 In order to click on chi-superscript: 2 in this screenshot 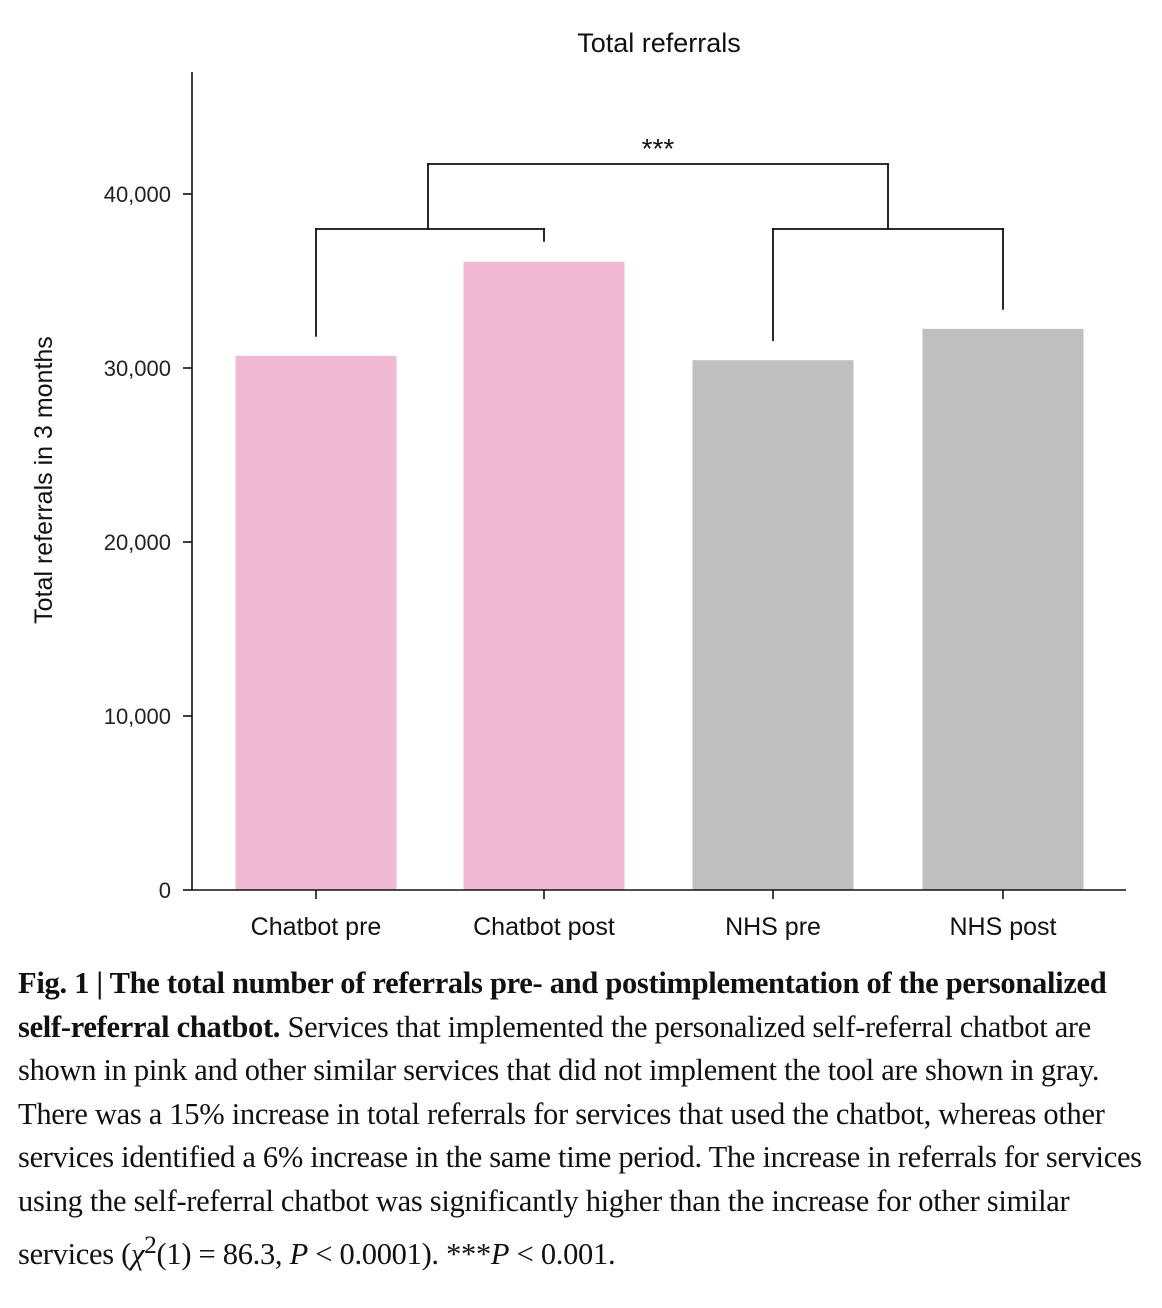, I will do `click(150, 1244)`.